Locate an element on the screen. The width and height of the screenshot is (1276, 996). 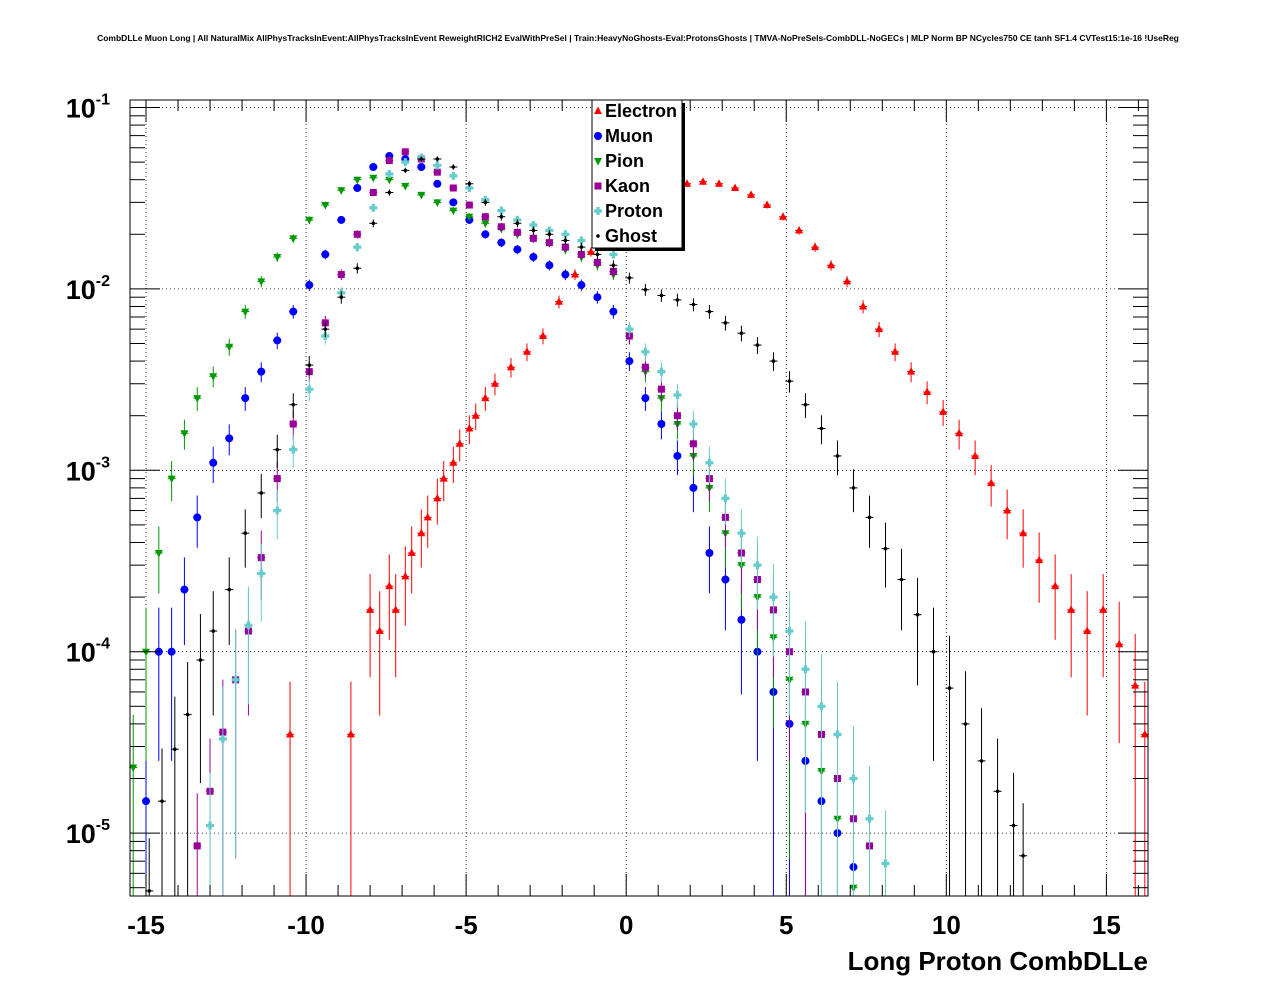
x-tick-label: 5 is located at coordinates (786, 925).